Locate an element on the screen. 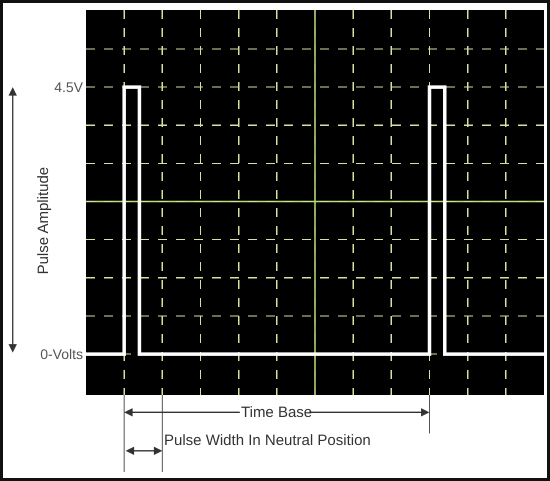  text: Pulse Width In Neutral Position is located at coordinates (267, 440).